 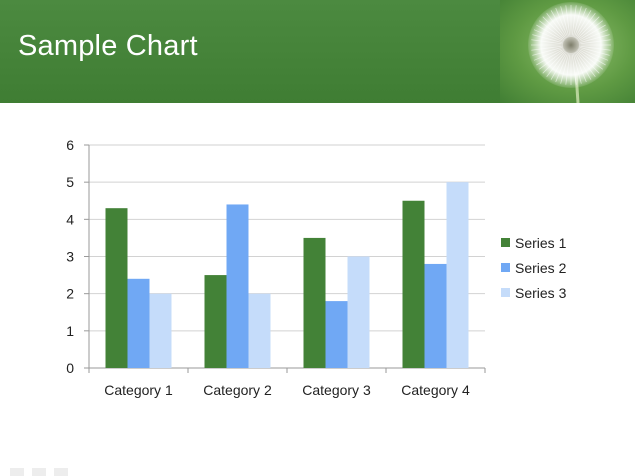 What do you see at coordinates (70, 294) in the screenshot?
I see `y-tick-label: 2` at bounding box center [70, 294].